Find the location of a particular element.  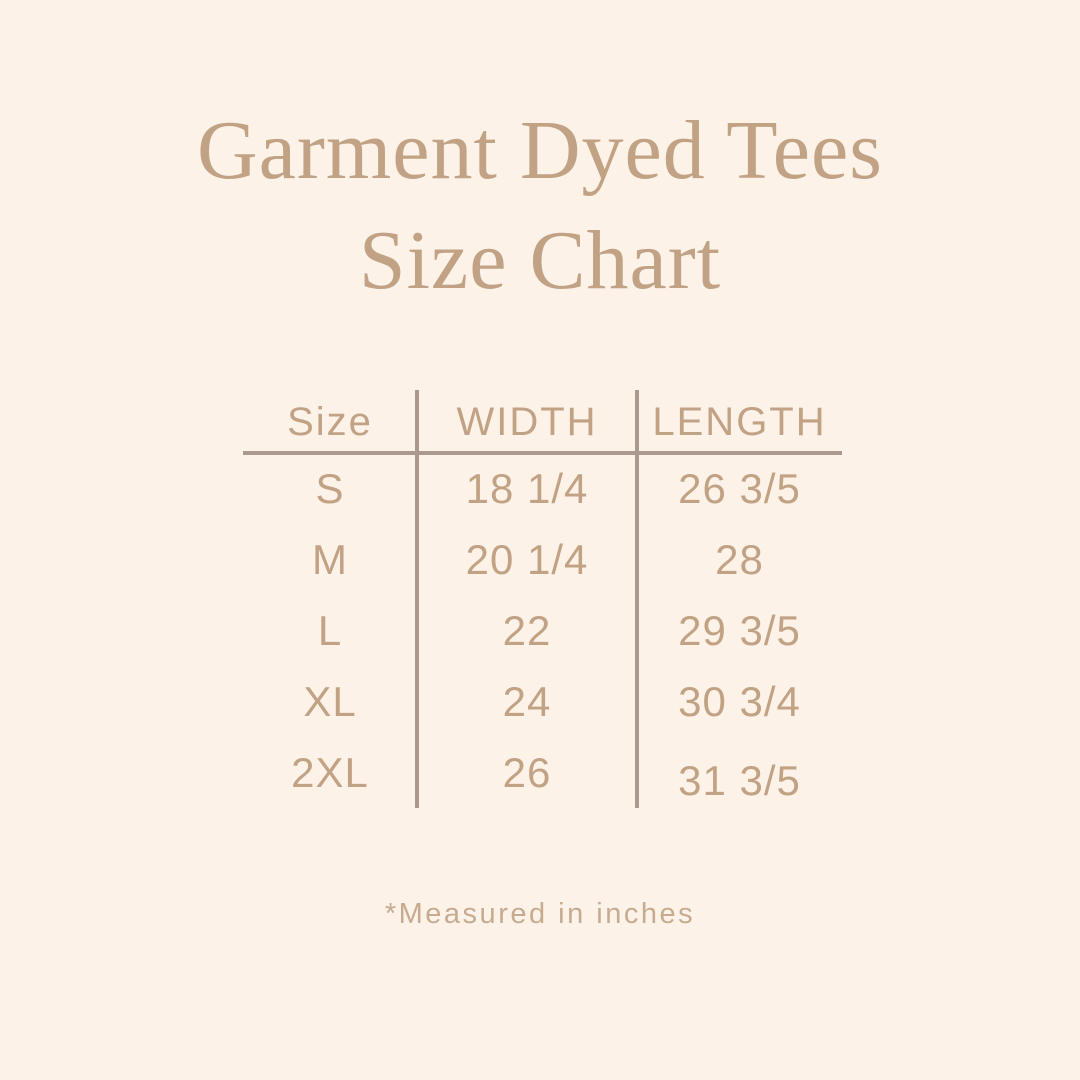

table-row-xl-size: XL is located at coordinates (330, 701).